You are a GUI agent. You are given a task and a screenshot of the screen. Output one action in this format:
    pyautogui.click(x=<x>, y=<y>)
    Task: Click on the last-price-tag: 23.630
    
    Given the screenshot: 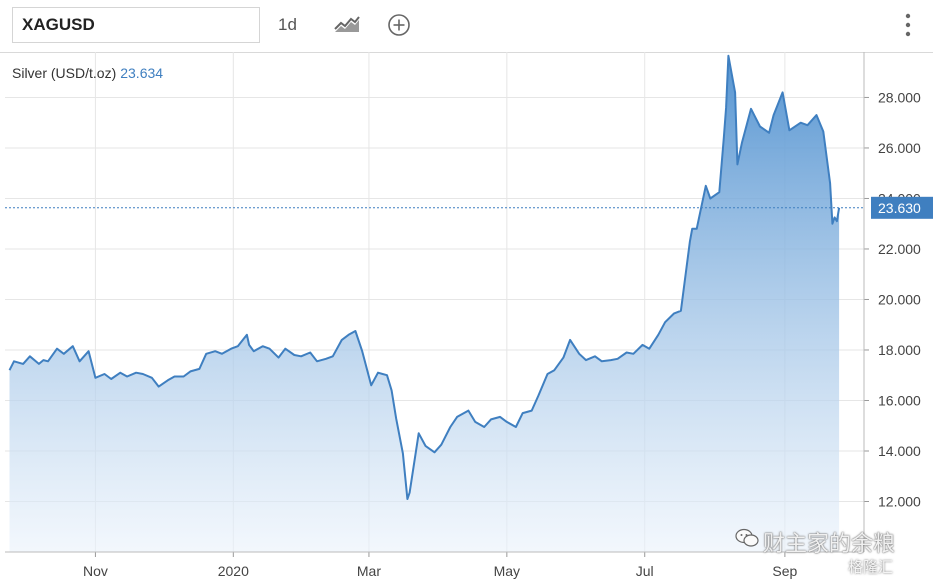 What is the action you would take?
    pyautogui.click(x=902, y=207)
    